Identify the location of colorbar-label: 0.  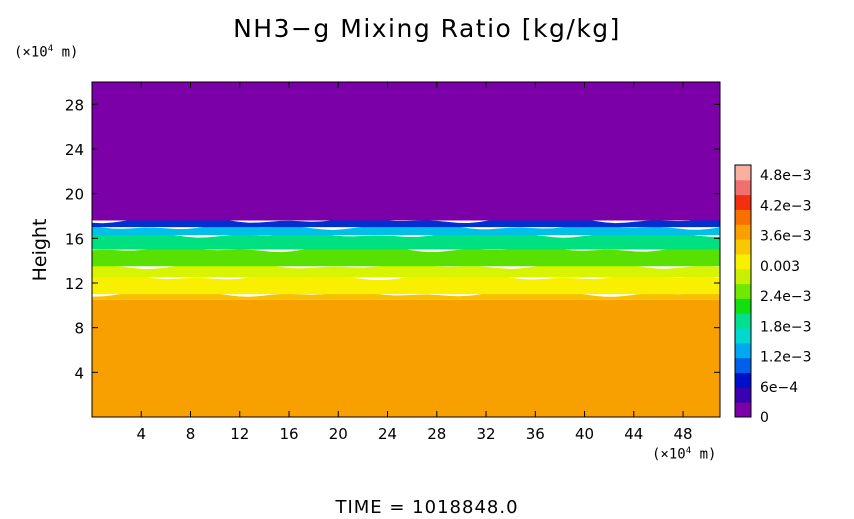
(764, 418).